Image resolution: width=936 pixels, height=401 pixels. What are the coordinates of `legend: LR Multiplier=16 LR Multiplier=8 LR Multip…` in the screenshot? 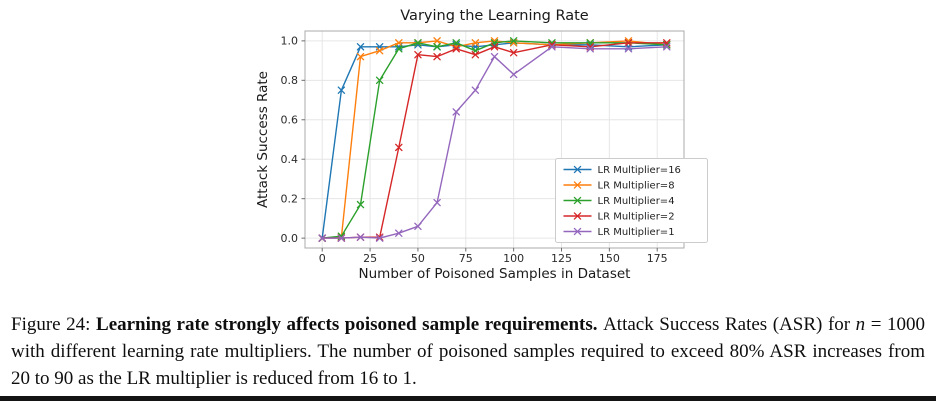 It's located at (631, 200).